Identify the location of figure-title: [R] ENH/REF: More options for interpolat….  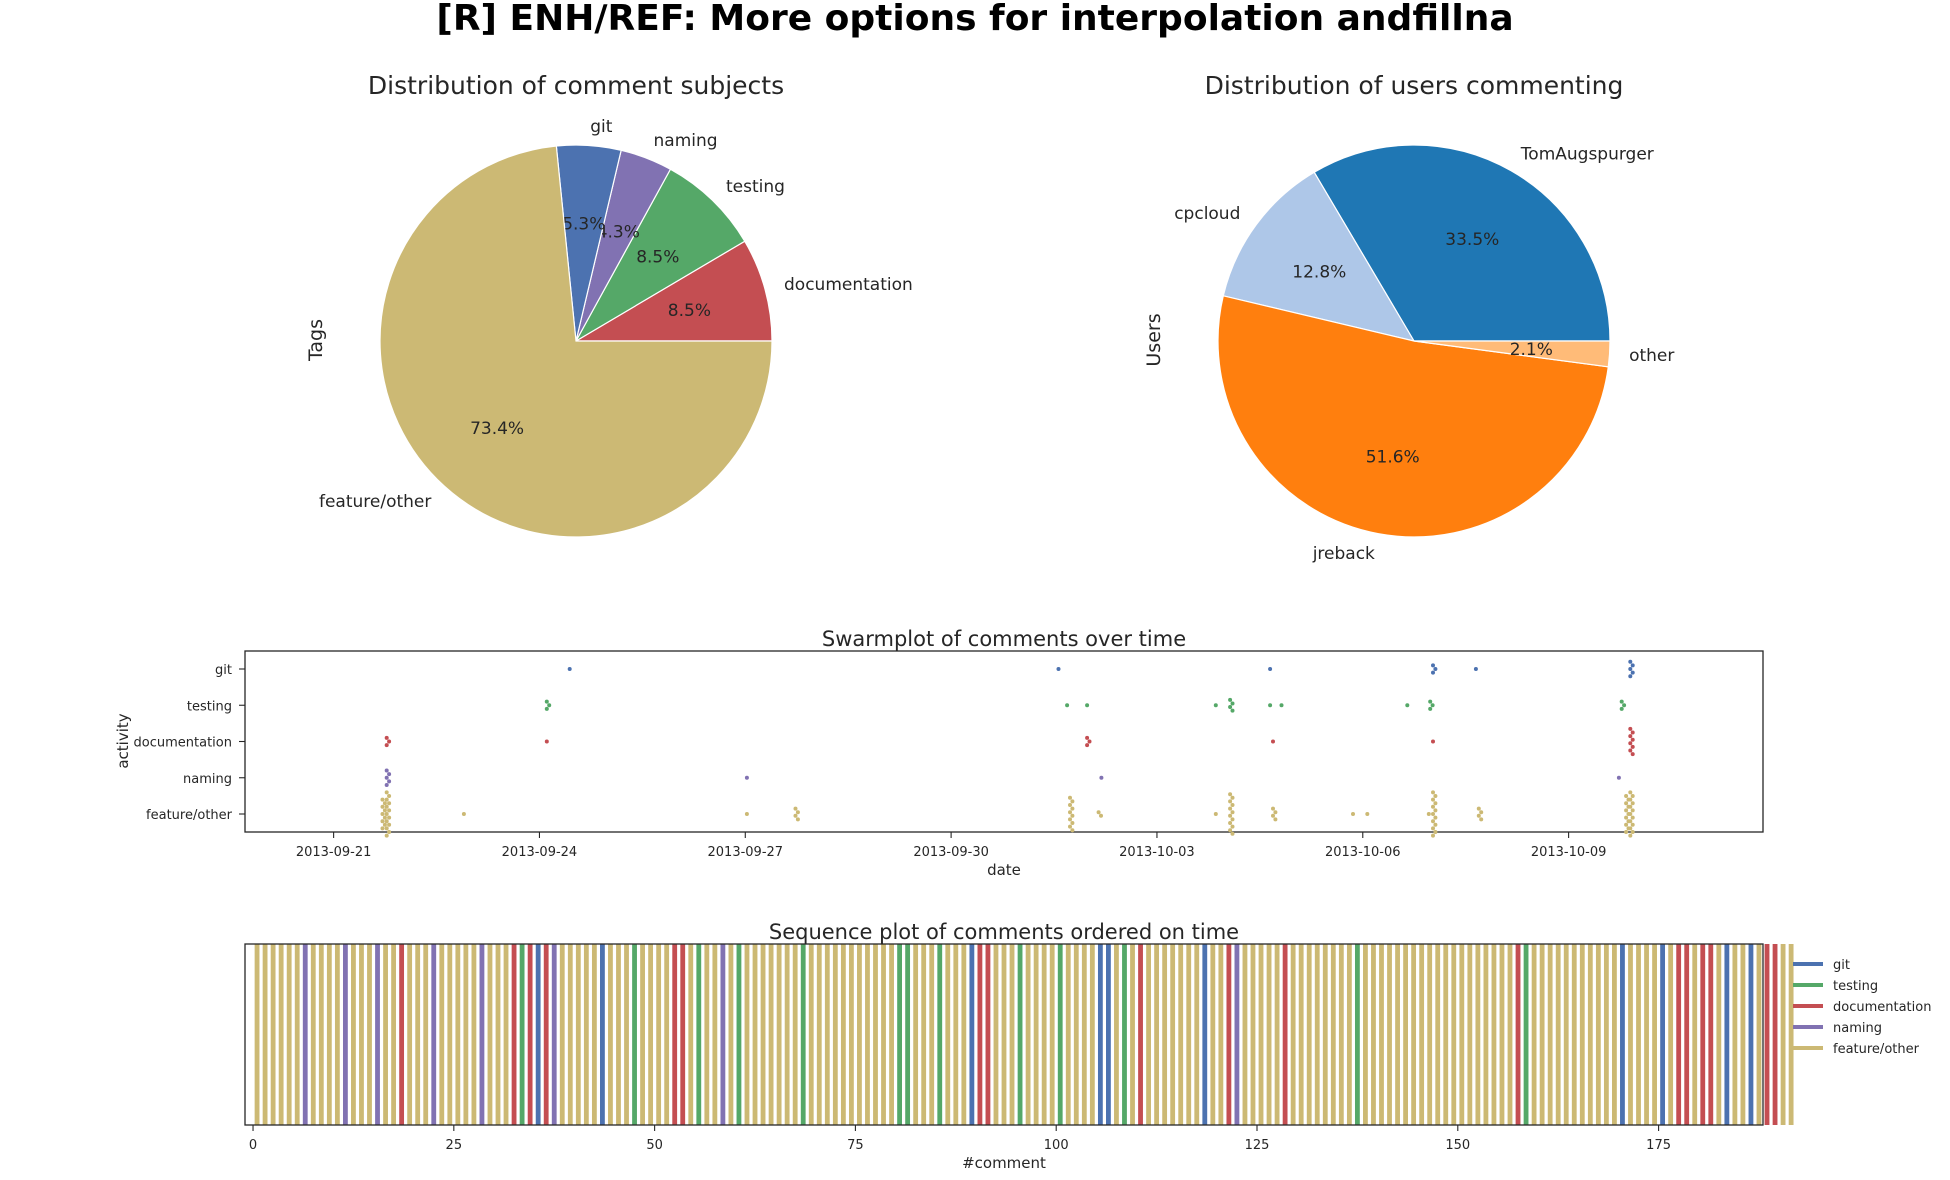
(975, 19).